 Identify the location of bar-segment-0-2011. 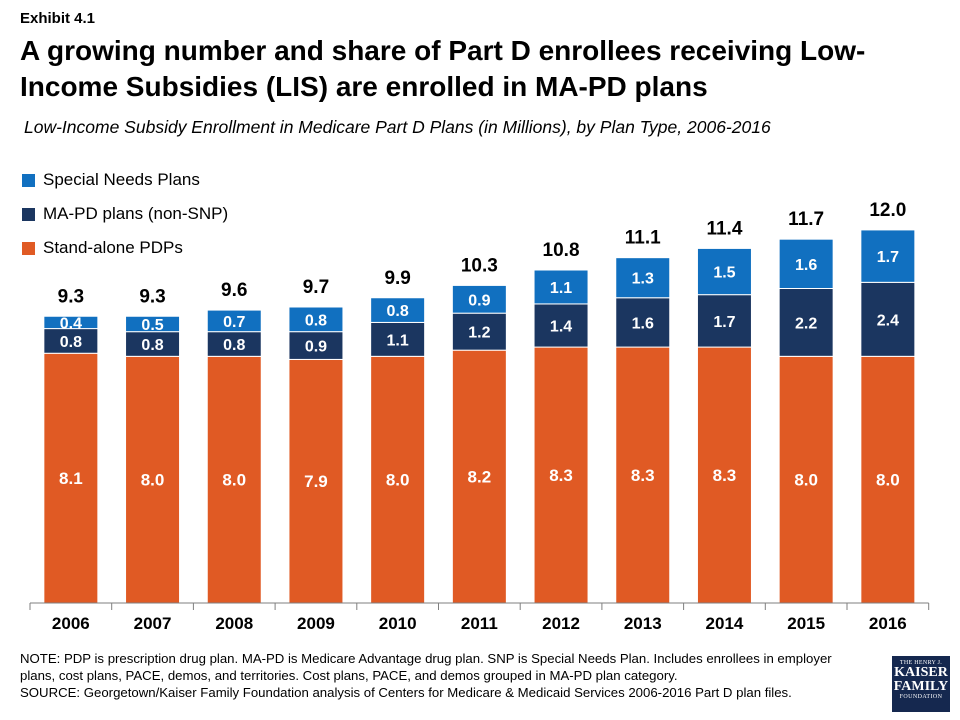
(479, 476).